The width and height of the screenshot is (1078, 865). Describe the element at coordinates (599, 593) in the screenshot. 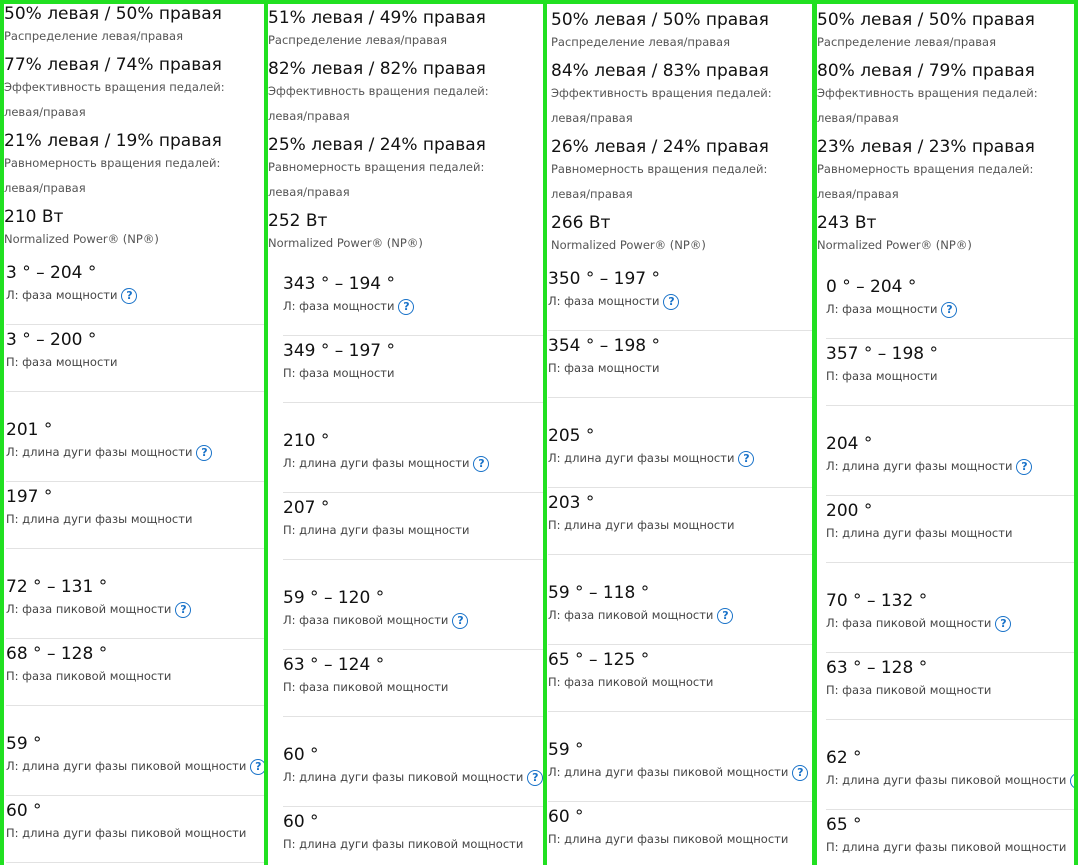

I see `stat-value: 59 ° – 118 °` at that location.